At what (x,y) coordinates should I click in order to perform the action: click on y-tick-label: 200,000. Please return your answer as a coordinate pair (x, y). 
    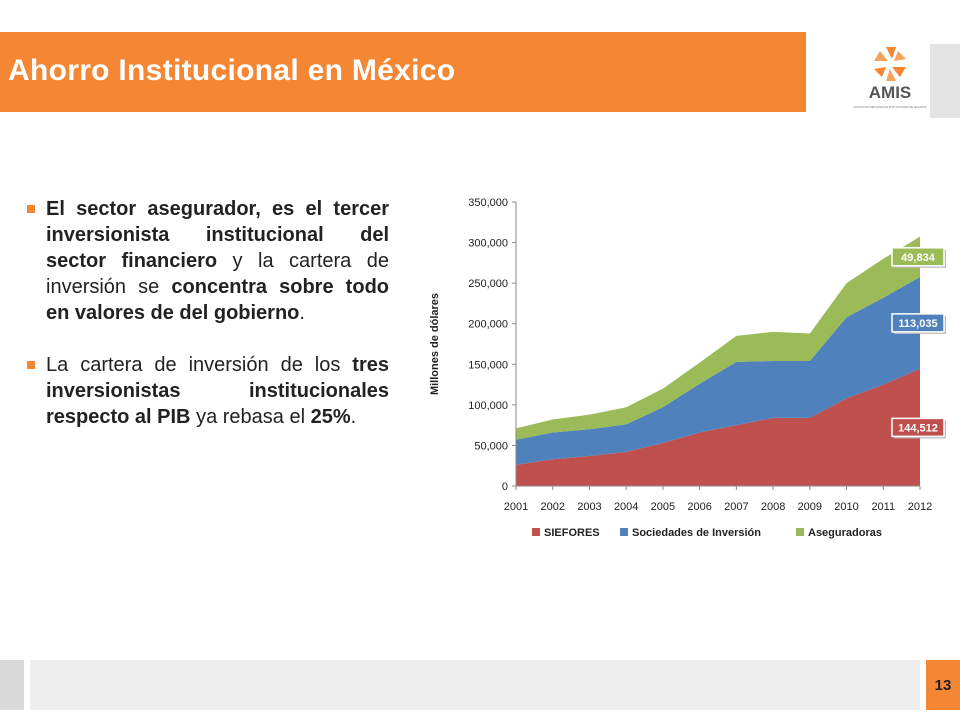
    Looking at the image, I should click on (488, 325).